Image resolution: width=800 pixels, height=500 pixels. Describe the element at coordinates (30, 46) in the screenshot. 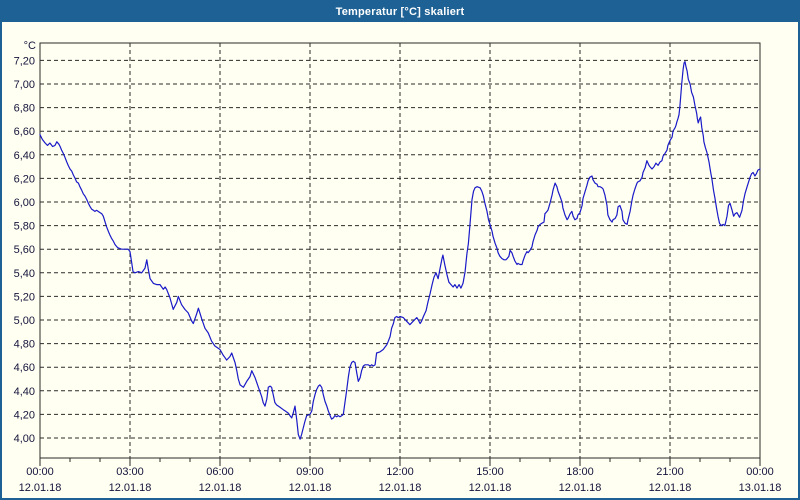

I see `y-axis-unit-label: °C` at that location.